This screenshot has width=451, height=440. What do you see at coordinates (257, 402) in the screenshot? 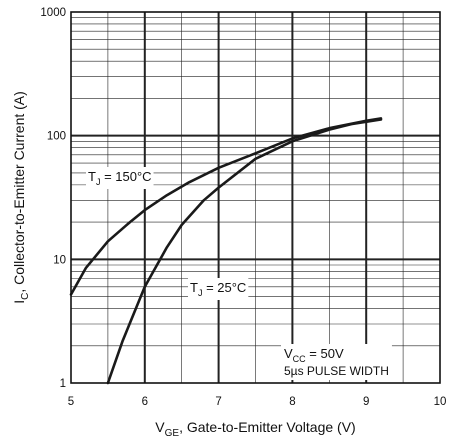
I see `x-tick-labels: 5 6 7 8 9 10` at bounding box center [257, 402].